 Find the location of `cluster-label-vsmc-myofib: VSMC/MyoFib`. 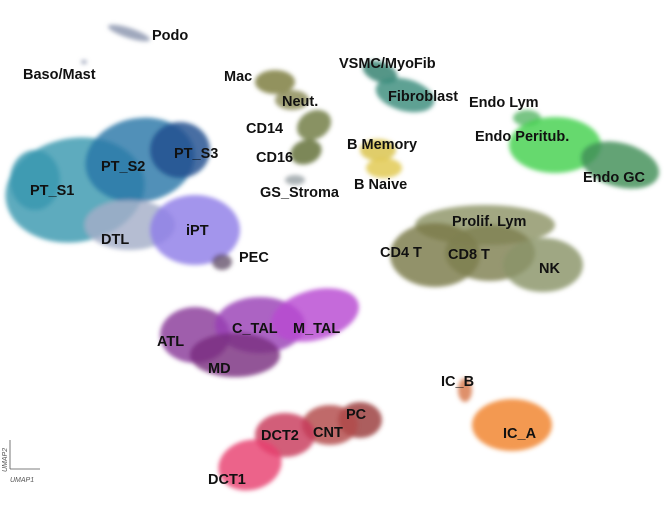

cluster-label-vsmc-myofib: VSMC/MyoFib is located at coordinates (387, 64).